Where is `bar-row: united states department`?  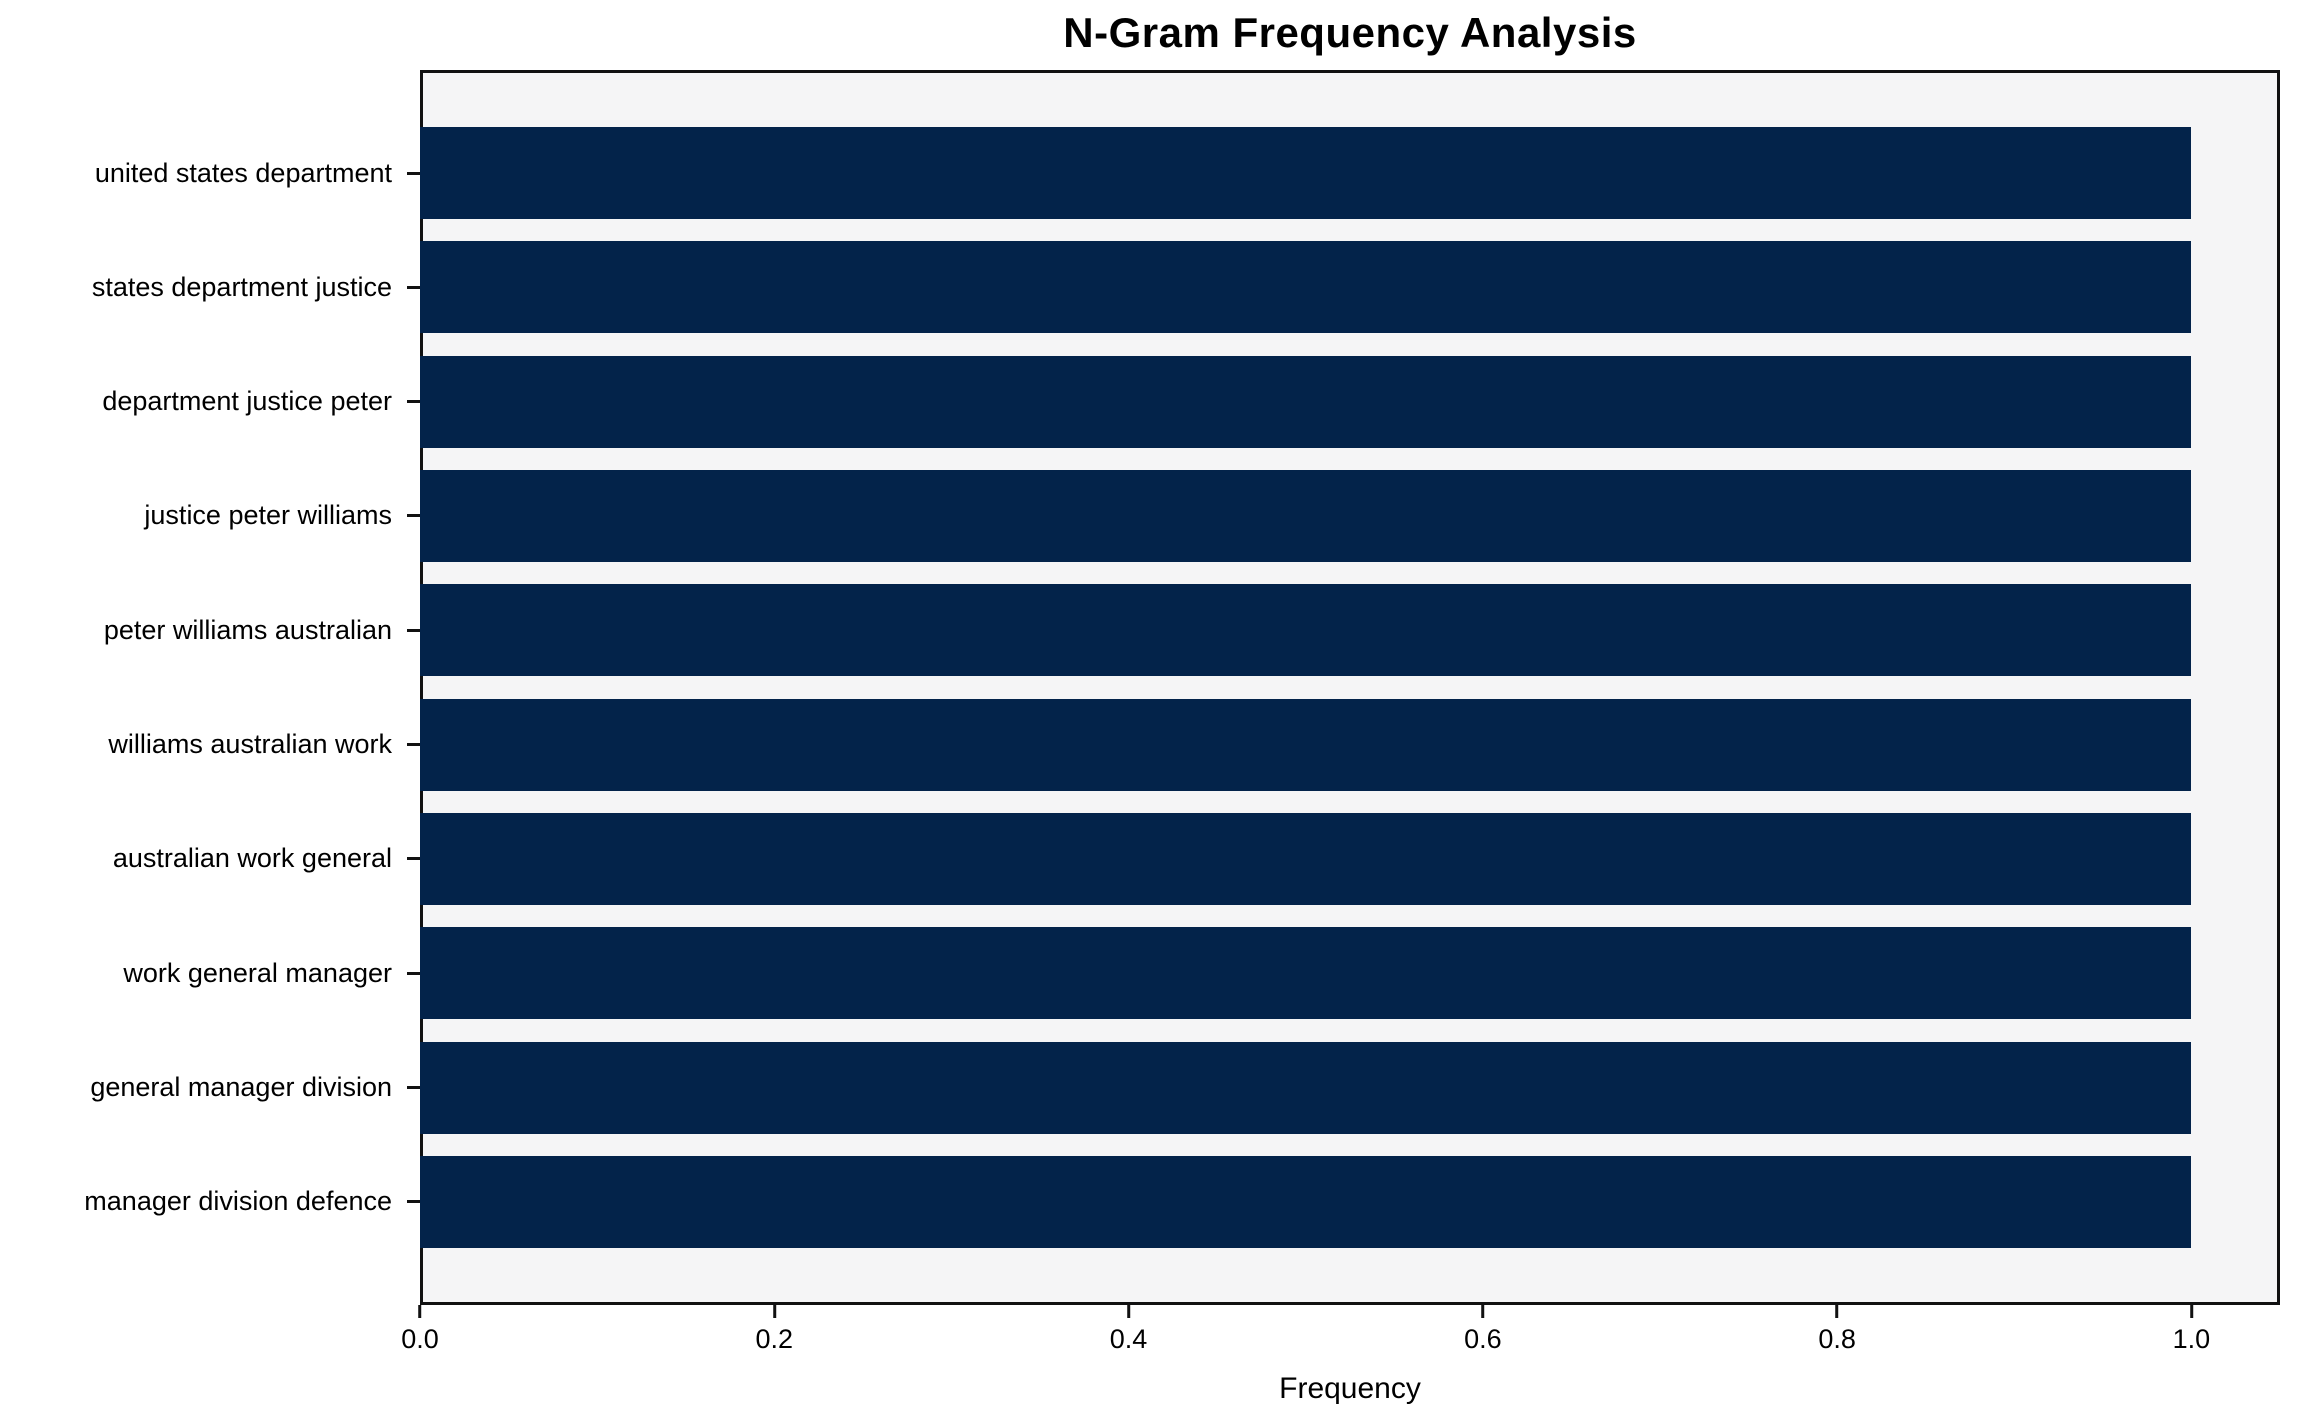 bar-row: united states department is located at coordinates (1140, 173).